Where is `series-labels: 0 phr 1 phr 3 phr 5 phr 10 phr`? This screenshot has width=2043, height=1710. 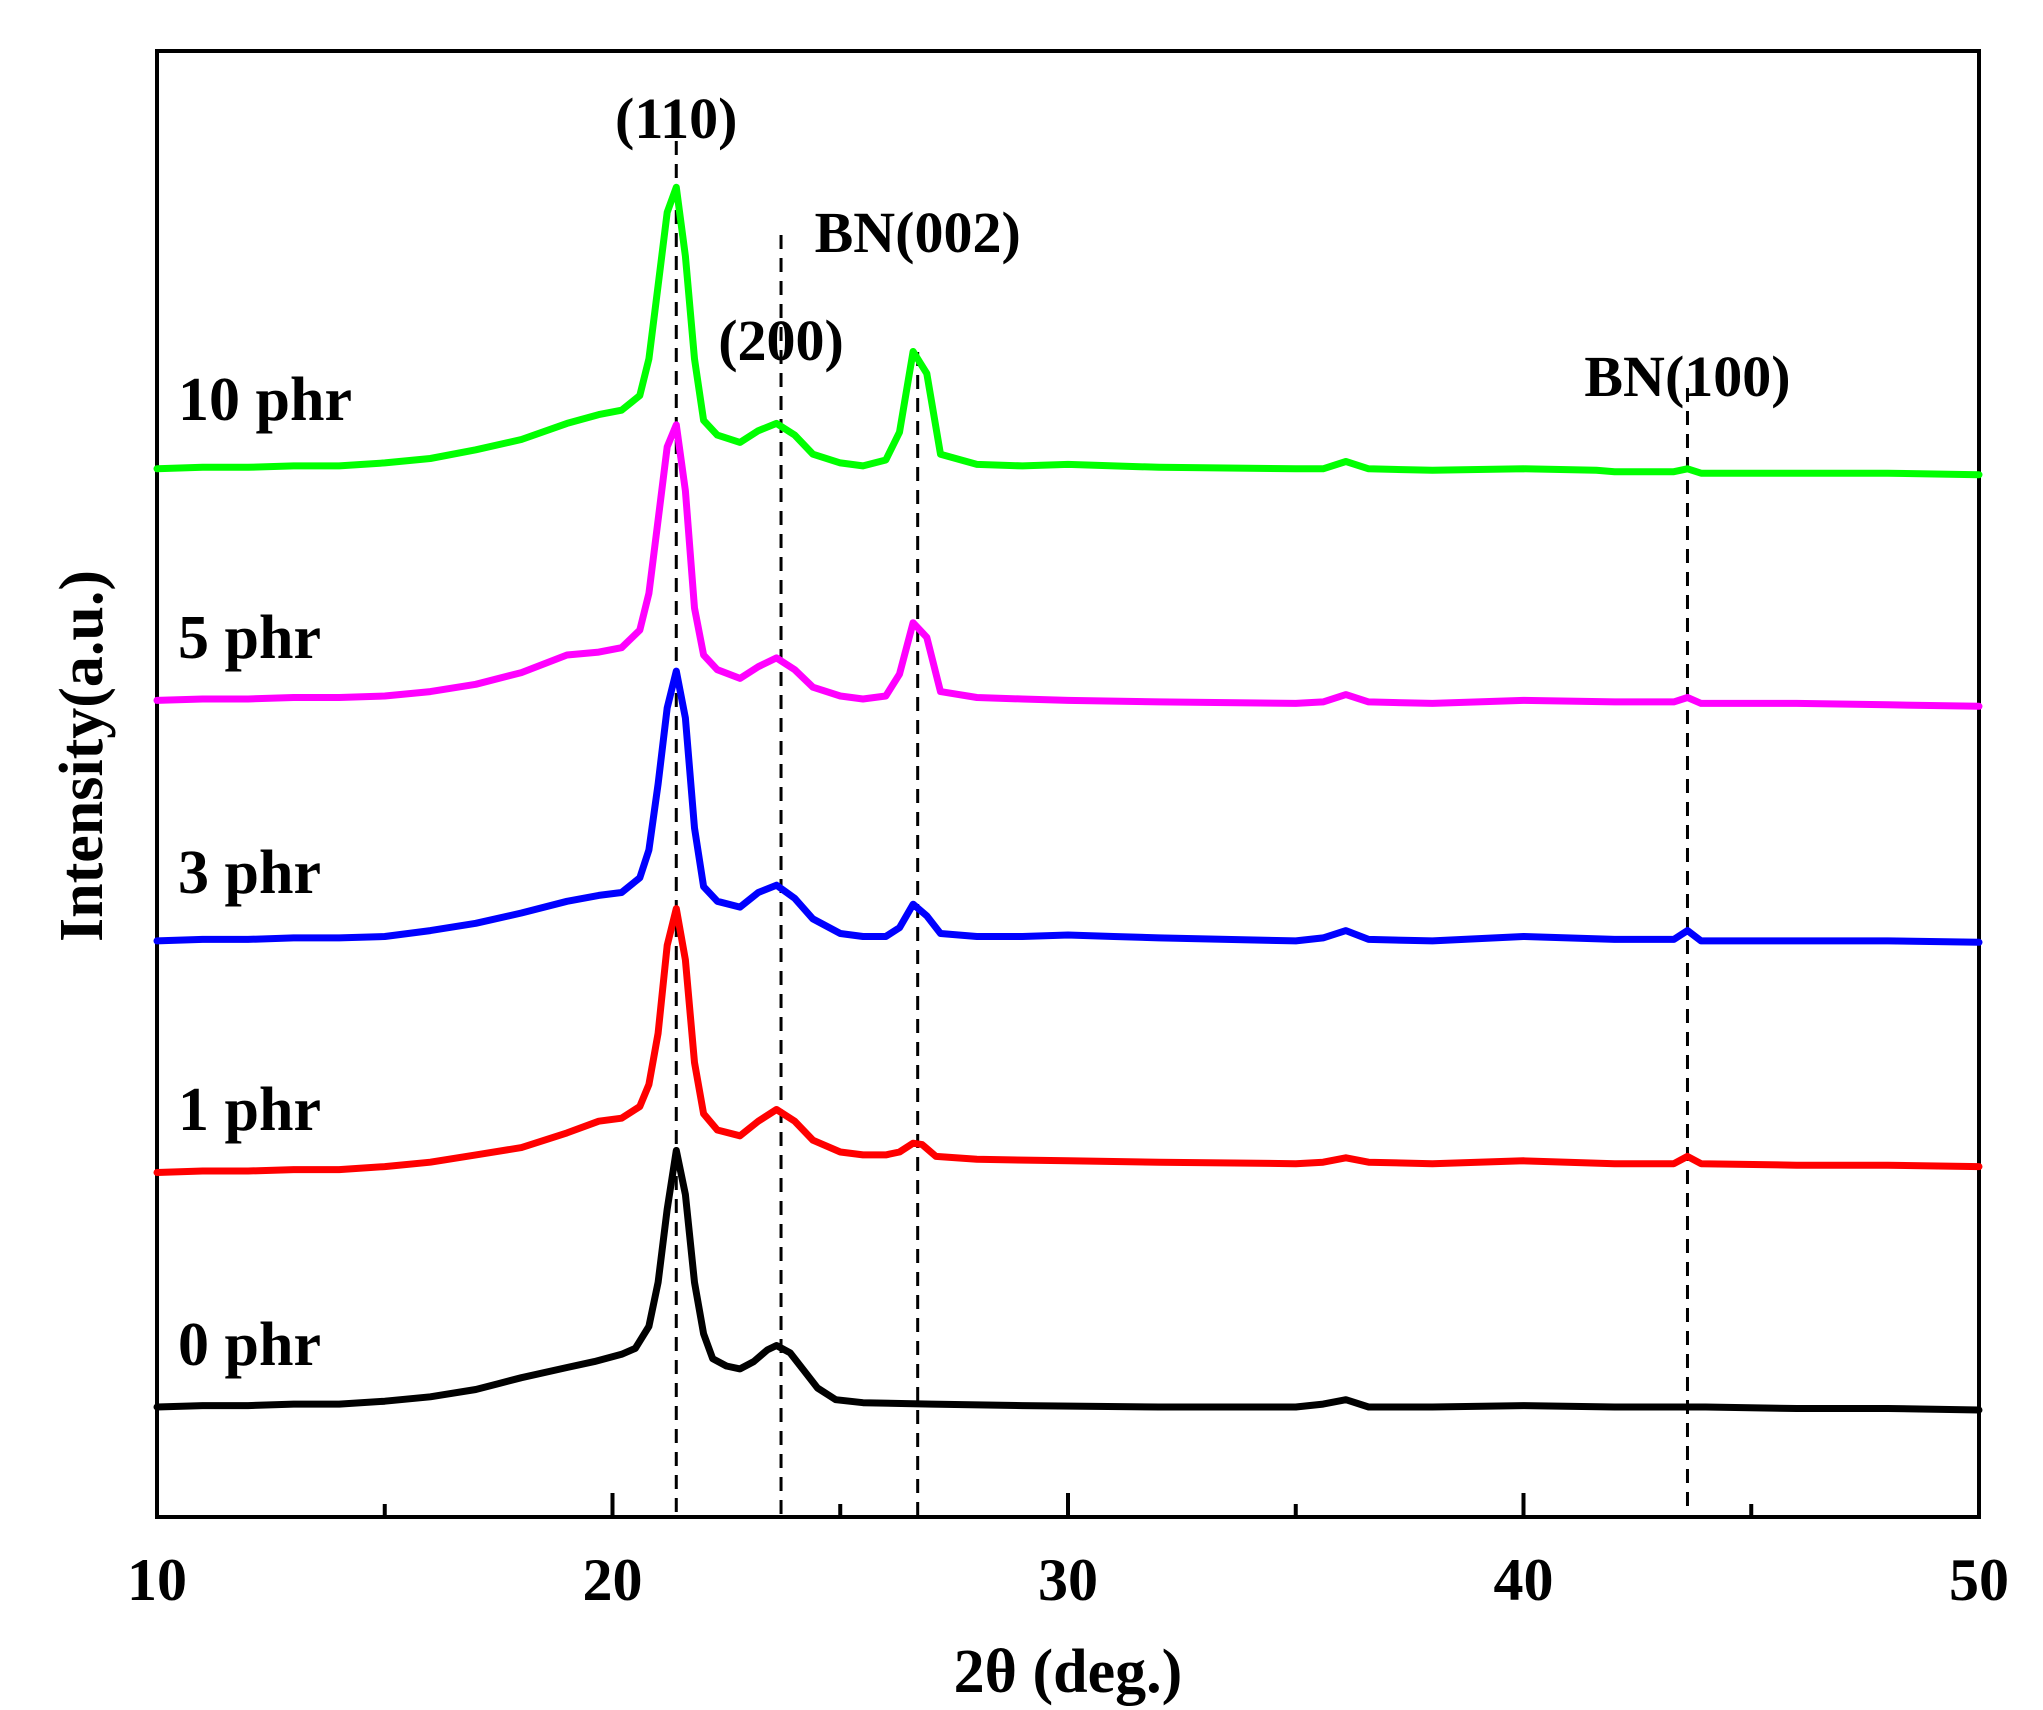
series-labels: 0 phr 1 phr 3 phr 5 phr 10 phr is located at coordinates (265, 872).